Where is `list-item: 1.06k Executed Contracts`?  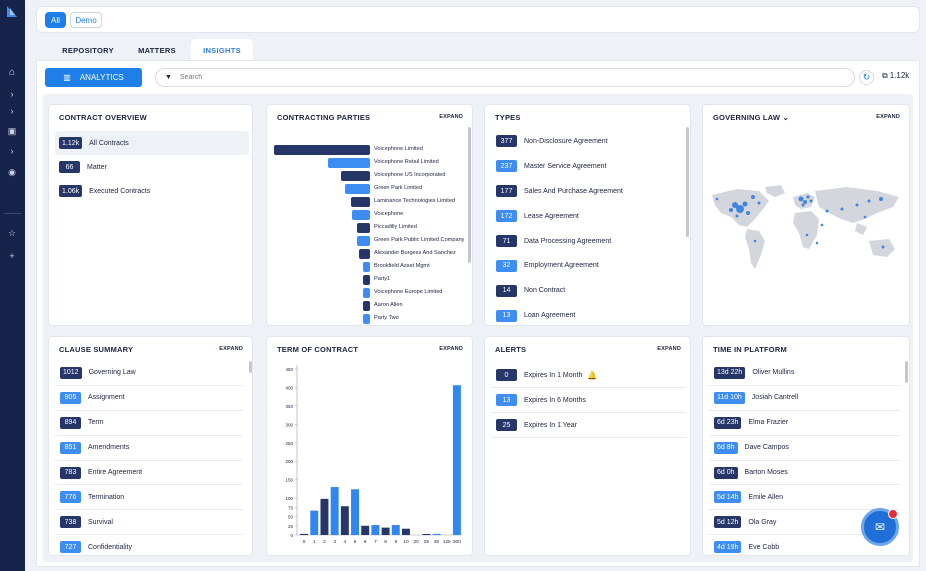 list-item: 1.06k Executed Contracts is located at coordinates (152, 191).